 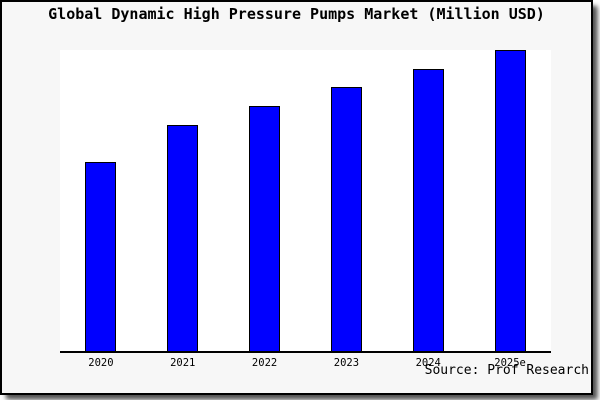 I want to click on x-tick-label: 2023, so click(x=346, y=363).